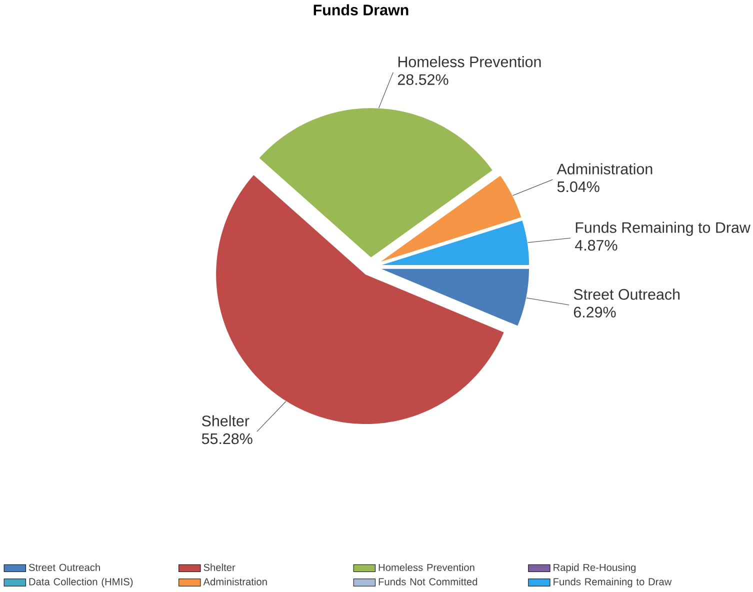 Image resolution: width=753 pixels, height=592 pixels. What do you see at coordinates (226, 420) in the screenshot?
I see `slice-label: Shelter` at bounding box center [226, 420].